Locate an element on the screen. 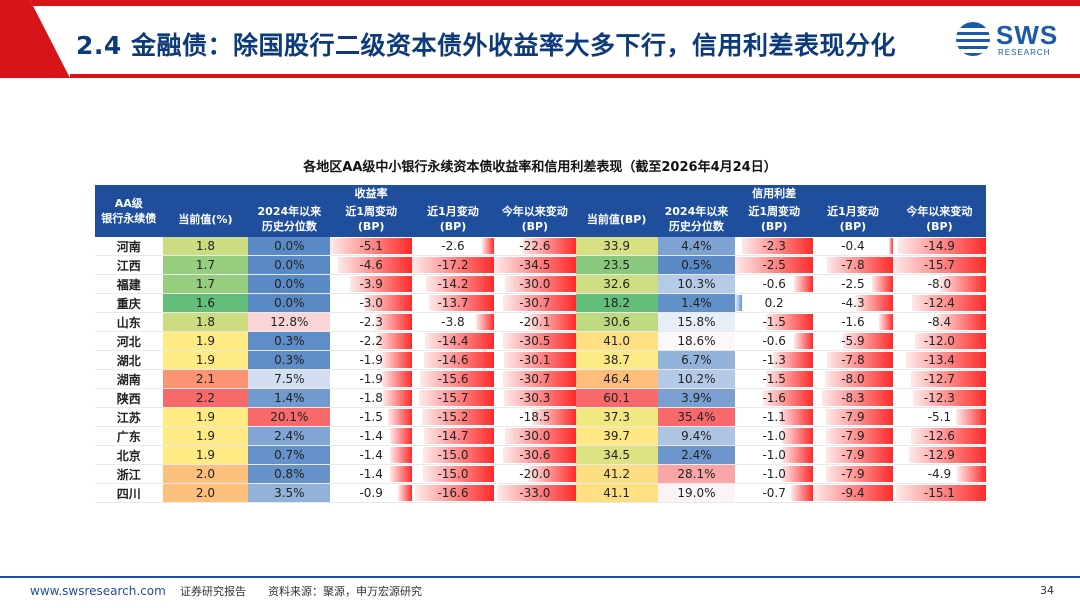  cell-value: 1.9 is located at coordinates (205, 360).